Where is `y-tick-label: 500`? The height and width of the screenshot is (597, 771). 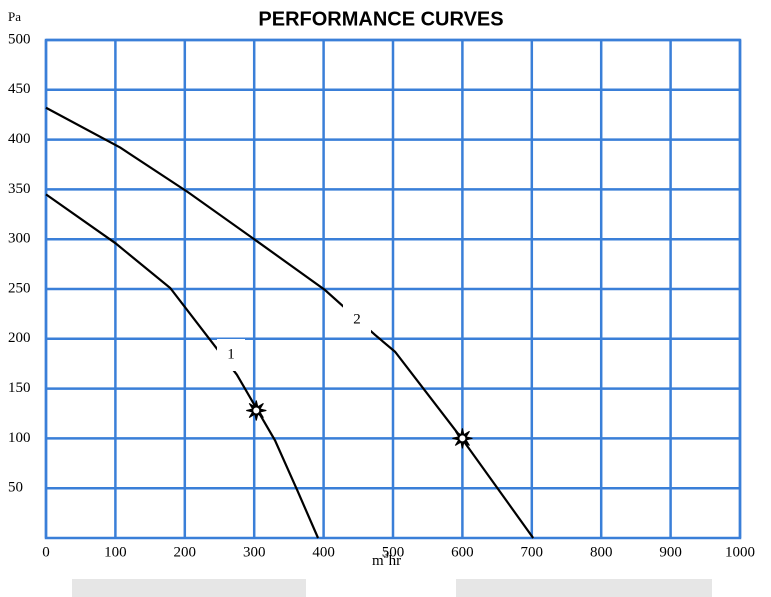 y-tick-label: 500 is located at coordinates (19, 39).